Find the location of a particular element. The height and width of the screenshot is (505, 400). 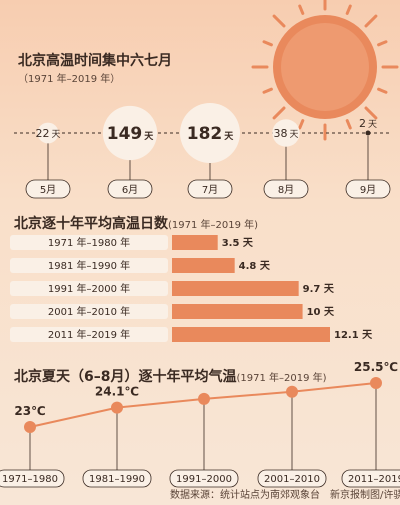

section3-title: 北京夏天（6–8月）逐十年平均气温(1971 年–2019 年) is located at coordinates (170, 376).